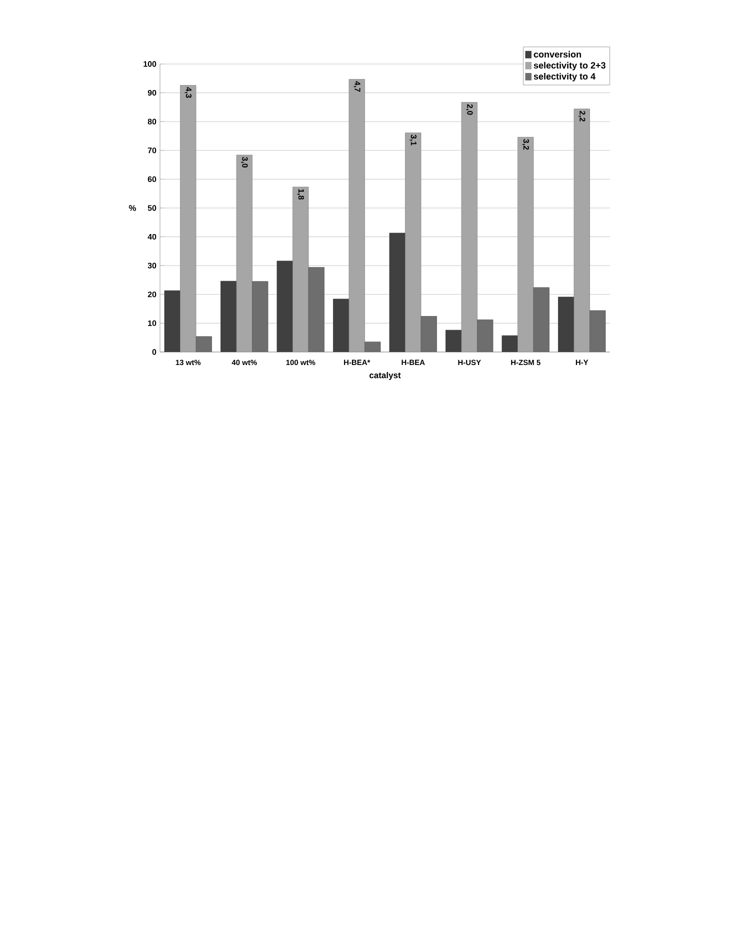 Image resolution: width=735 pixels, height=936 pixels. What do you see at coordinates (557, 54) in the screenshot?
I see `legend-label: conversion` at bounding box center [557, 54].